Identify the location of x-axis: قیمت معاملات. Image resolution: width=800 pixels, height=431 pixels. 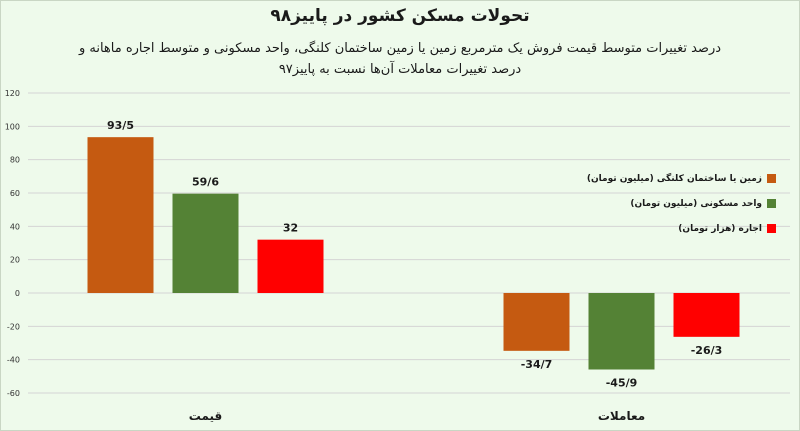
(417, 416).